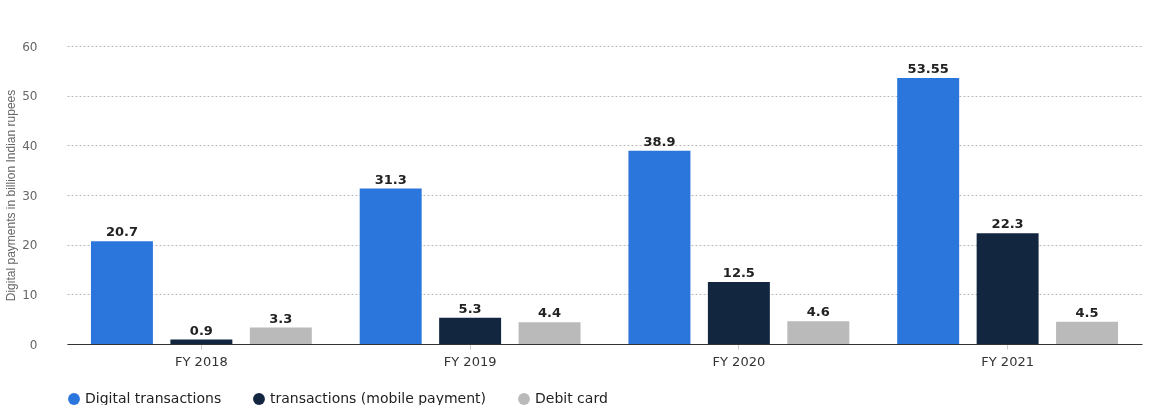 This screenshot has height=405, width=1173. Describe the element at coordinates (390, 179) in the screenshot. I see `data-label: 31.3` at that location.